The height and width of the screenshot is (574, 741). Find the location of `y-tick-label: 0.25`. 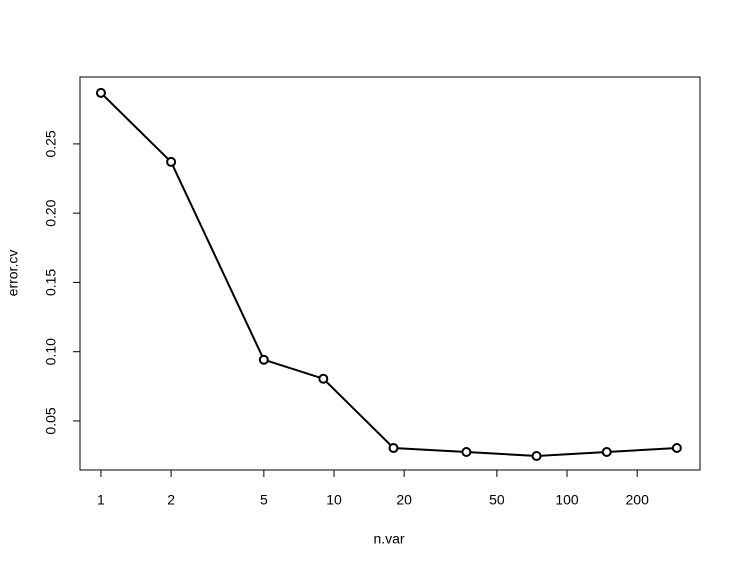

y-tick-label: 0.25 is located at coordinates (51, 143).